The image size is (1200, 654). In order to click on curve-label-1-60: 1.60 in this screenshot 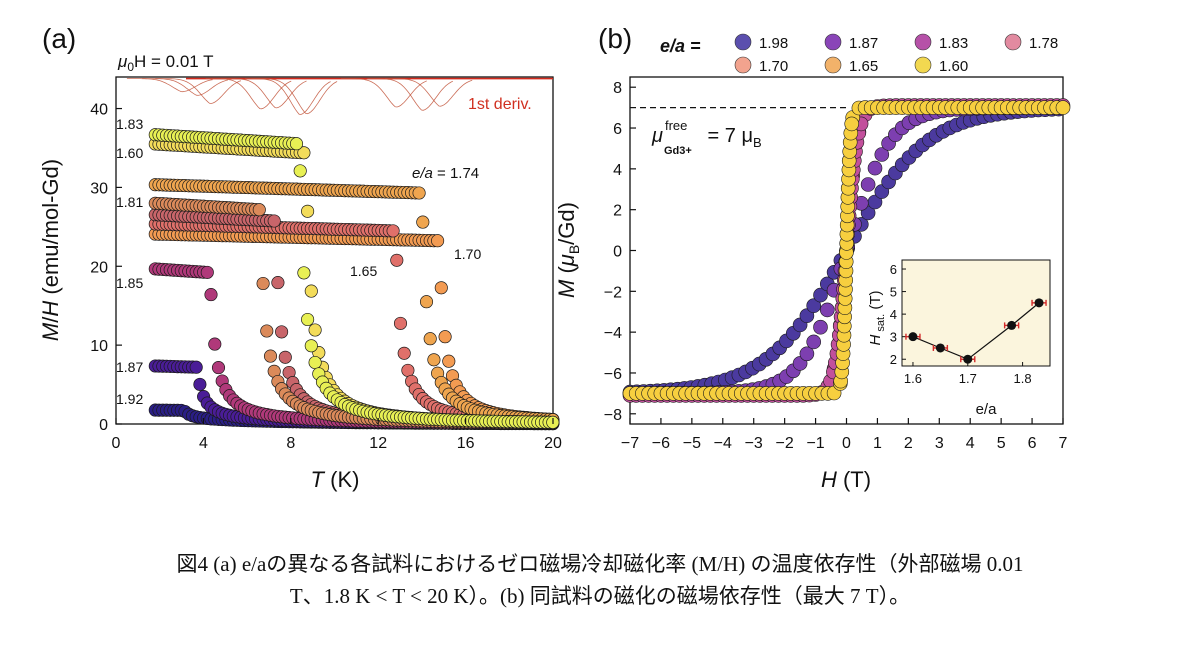, I will do `click(129, 153)`.